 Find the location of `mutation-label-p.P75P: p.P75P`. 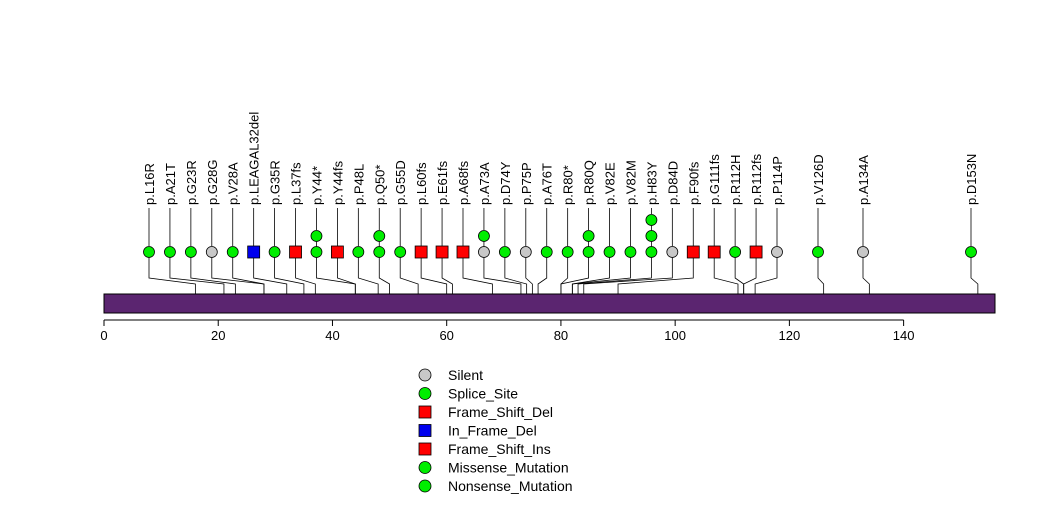

mutation-label-p.P75P: p.P75P is located at coordinates (526, 183).